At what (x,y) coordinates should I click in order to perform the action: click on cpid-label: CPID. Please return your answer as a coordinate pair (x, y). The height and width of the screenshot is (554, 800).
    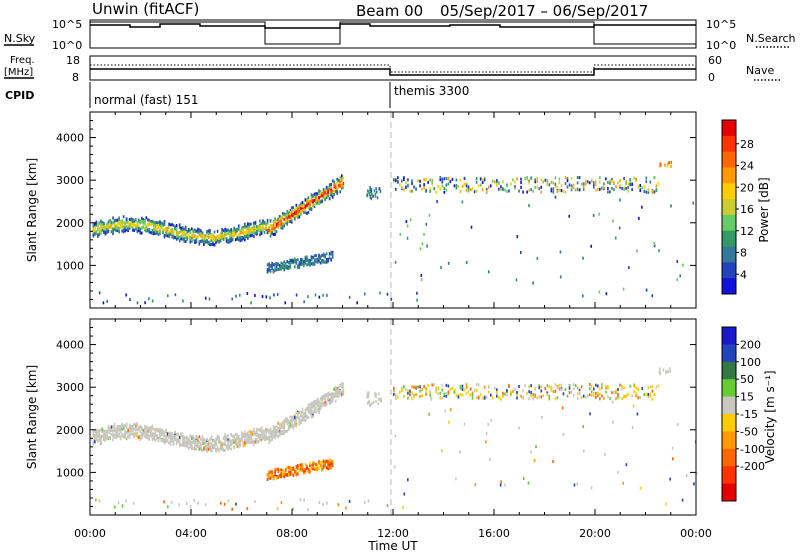
    Looking at the image, I should click on (19, 95).